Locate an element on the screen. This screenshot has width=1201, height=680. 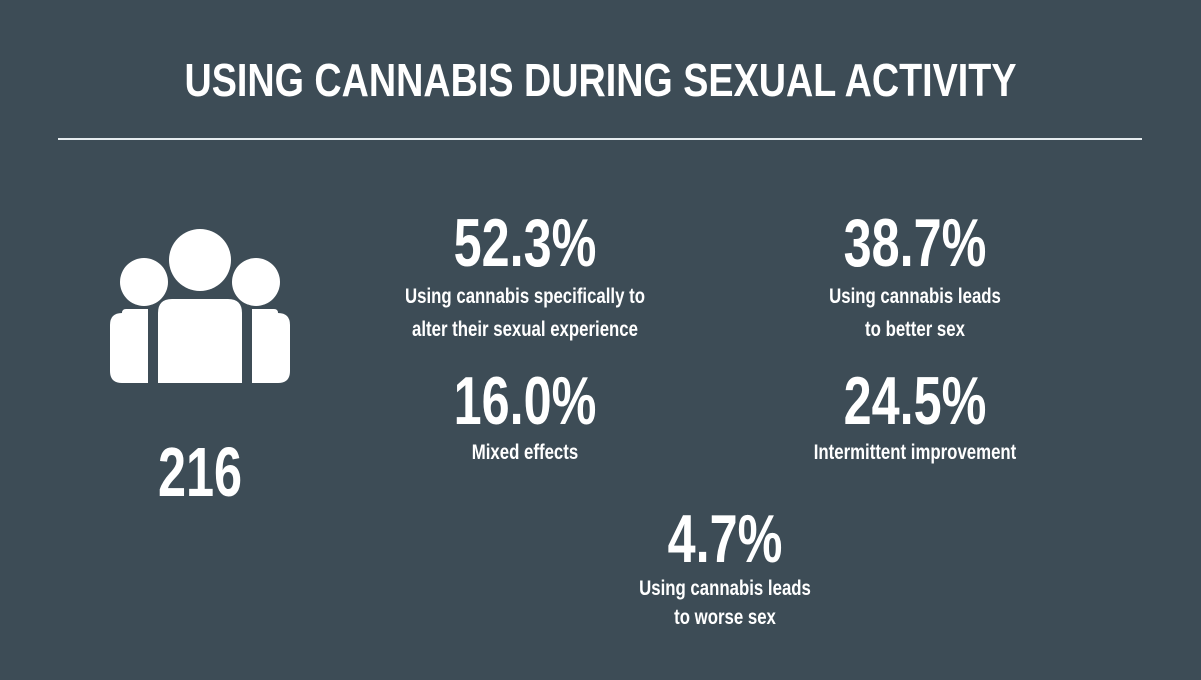
stat-value: 38.7% is located at coordinates (915, 243).